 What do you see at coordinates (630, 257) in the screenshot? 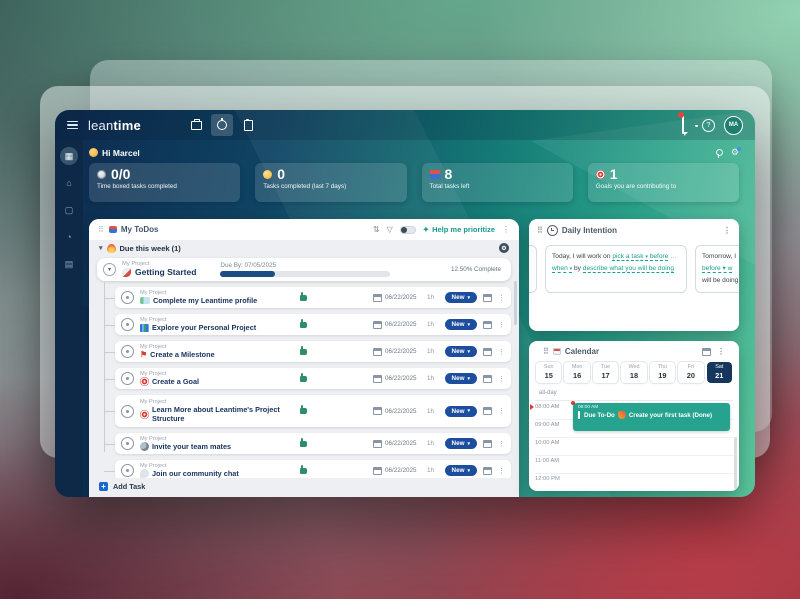
I see `pick-a-task-dropdown: pick a task ▾` at bounding box center [630, 257].